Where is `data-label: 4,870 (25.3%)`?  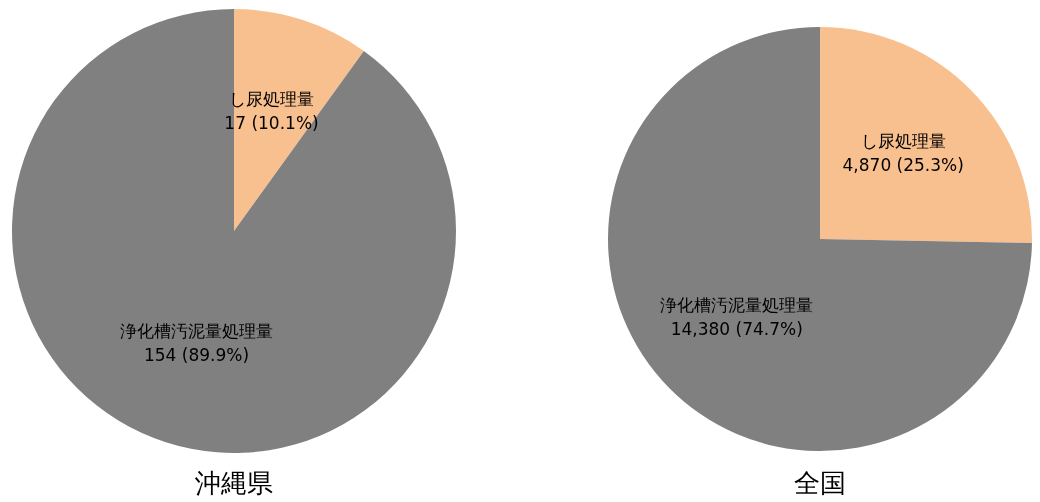
data-label: 4,870 (25.3%) is located at coordinates (903, 165).